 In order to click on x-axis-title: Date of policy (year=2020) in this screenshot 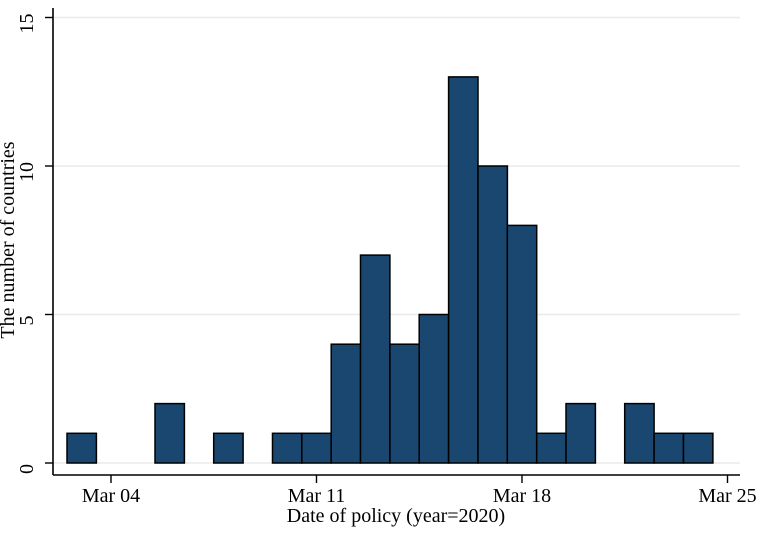, I will do `click(396, 516)`.